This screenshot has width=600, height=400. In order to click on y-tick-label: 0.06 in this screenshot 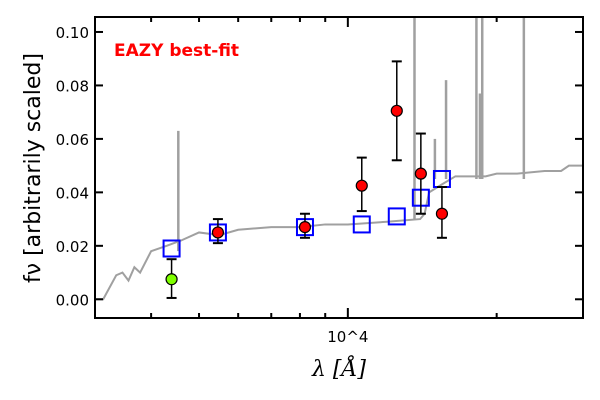, I will do `click(72, 140)`.